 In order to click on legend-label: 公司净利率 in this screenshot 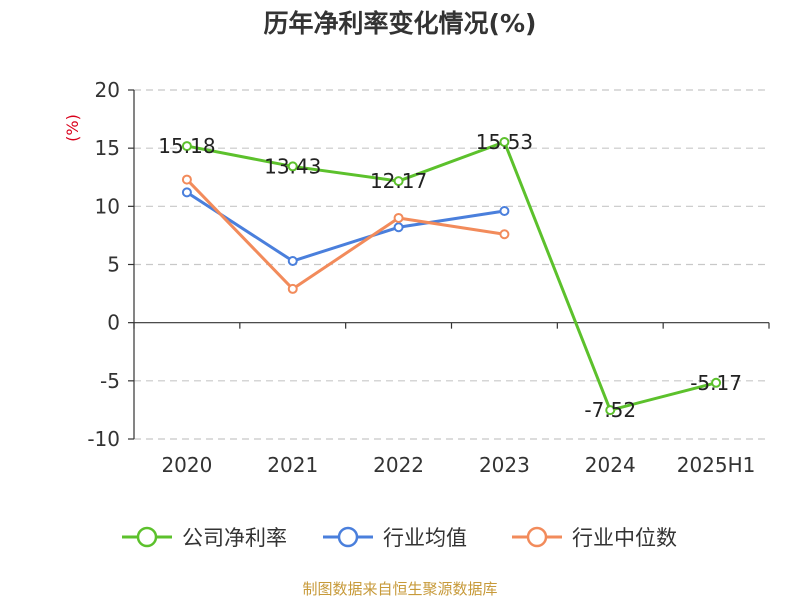, I will do `click(234, 538)`.